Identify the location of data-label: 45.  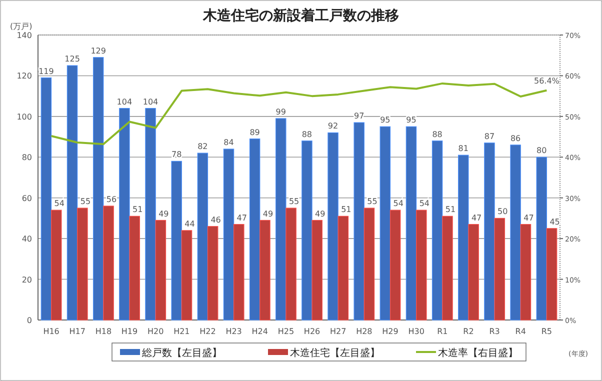
(555, 221).